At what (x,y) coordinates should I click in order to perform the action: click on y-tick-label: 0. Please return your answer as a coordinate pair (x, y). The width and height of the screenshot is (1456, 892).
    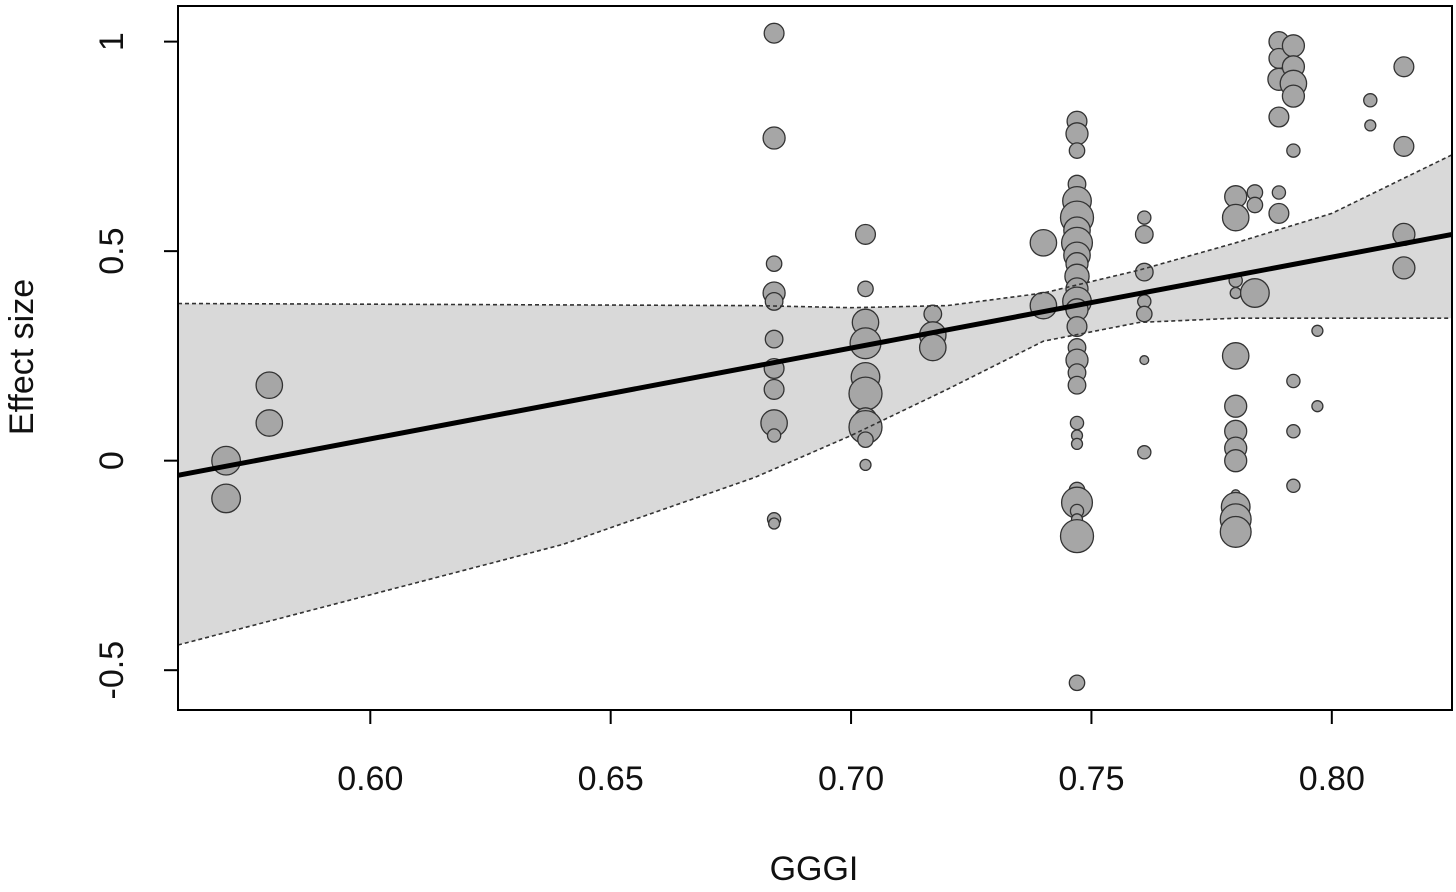
    Looking at the image, I should click on (112, 460).